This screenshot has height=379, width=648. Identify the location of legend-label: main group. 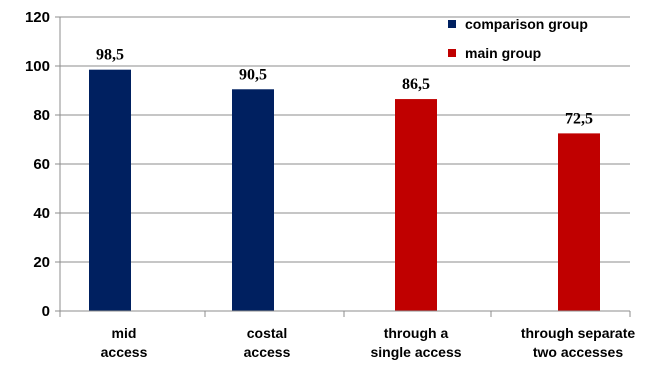
(503, 53).